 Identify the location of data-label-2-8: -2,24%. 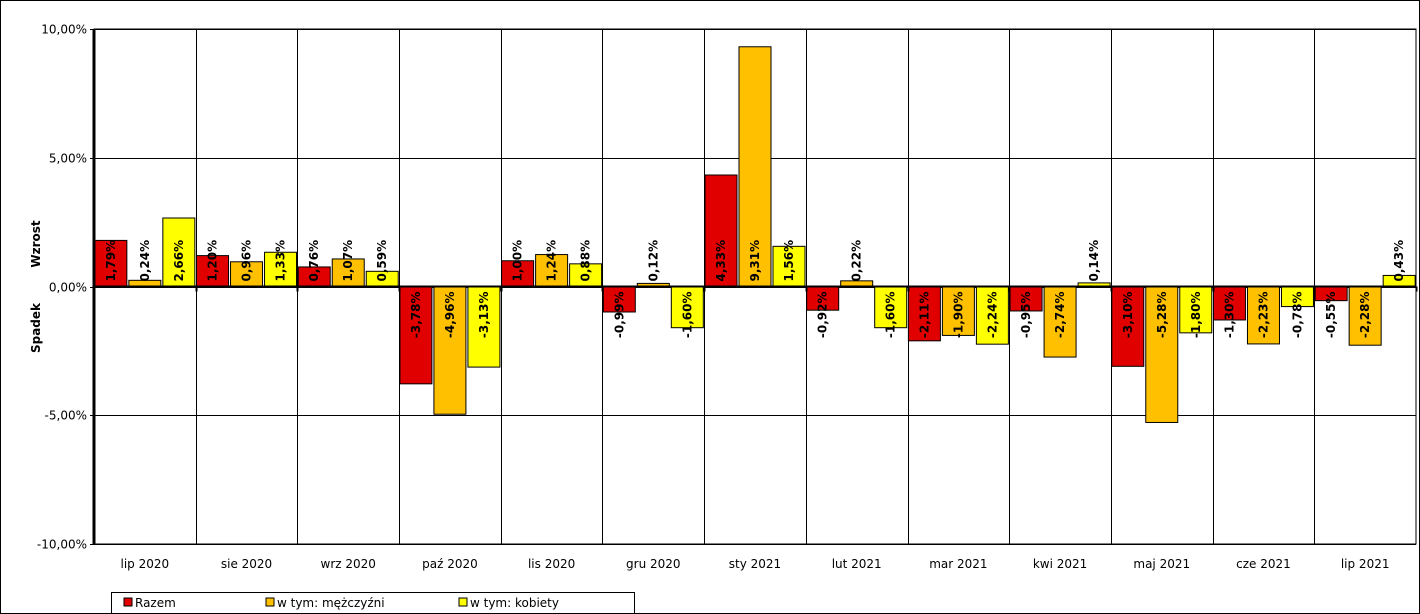
(992, 315).